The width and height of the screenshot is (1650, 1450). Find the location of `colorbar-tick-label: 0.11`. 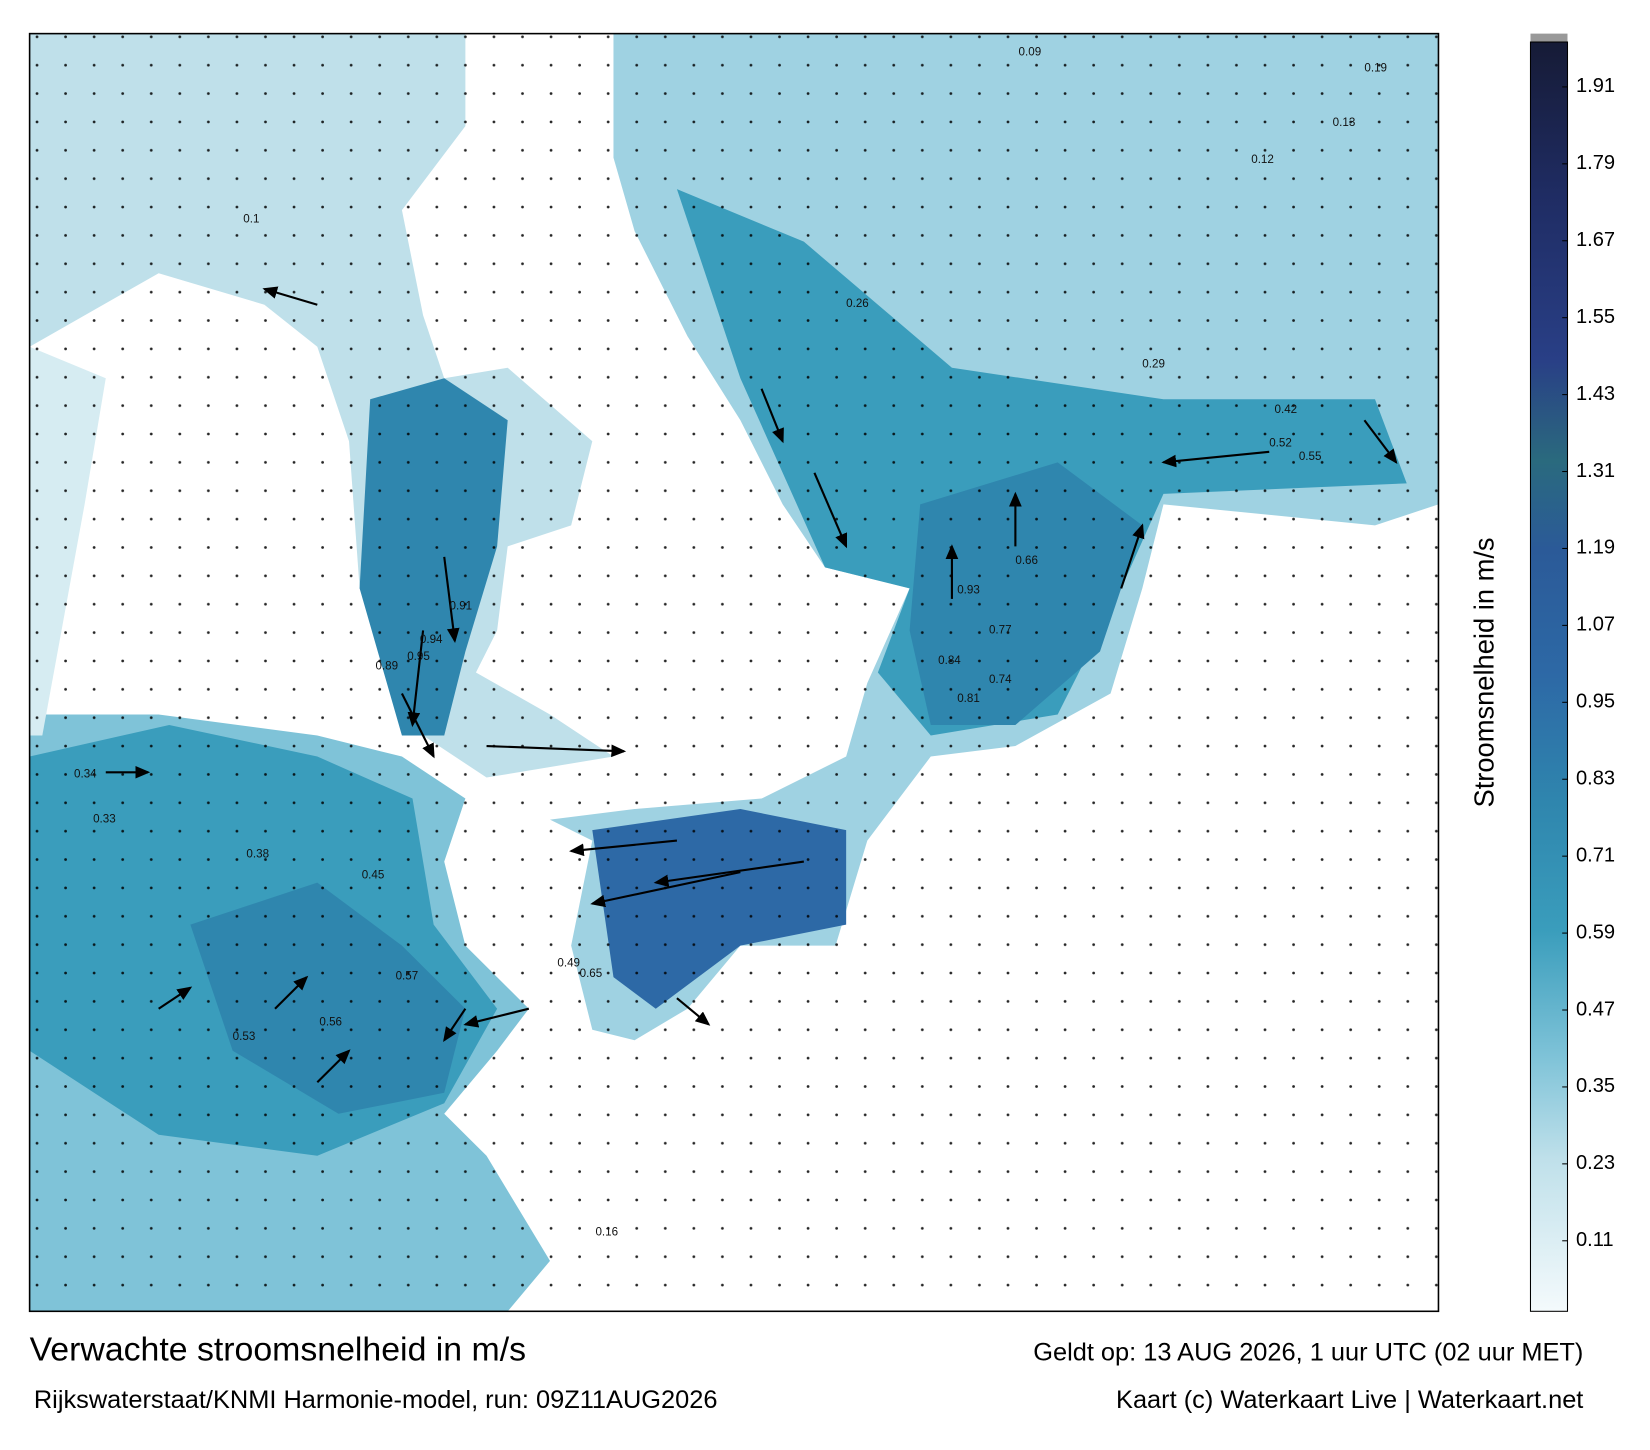

colorbar-tick-label: 0.11 is located at coordinates (1595, 1240).